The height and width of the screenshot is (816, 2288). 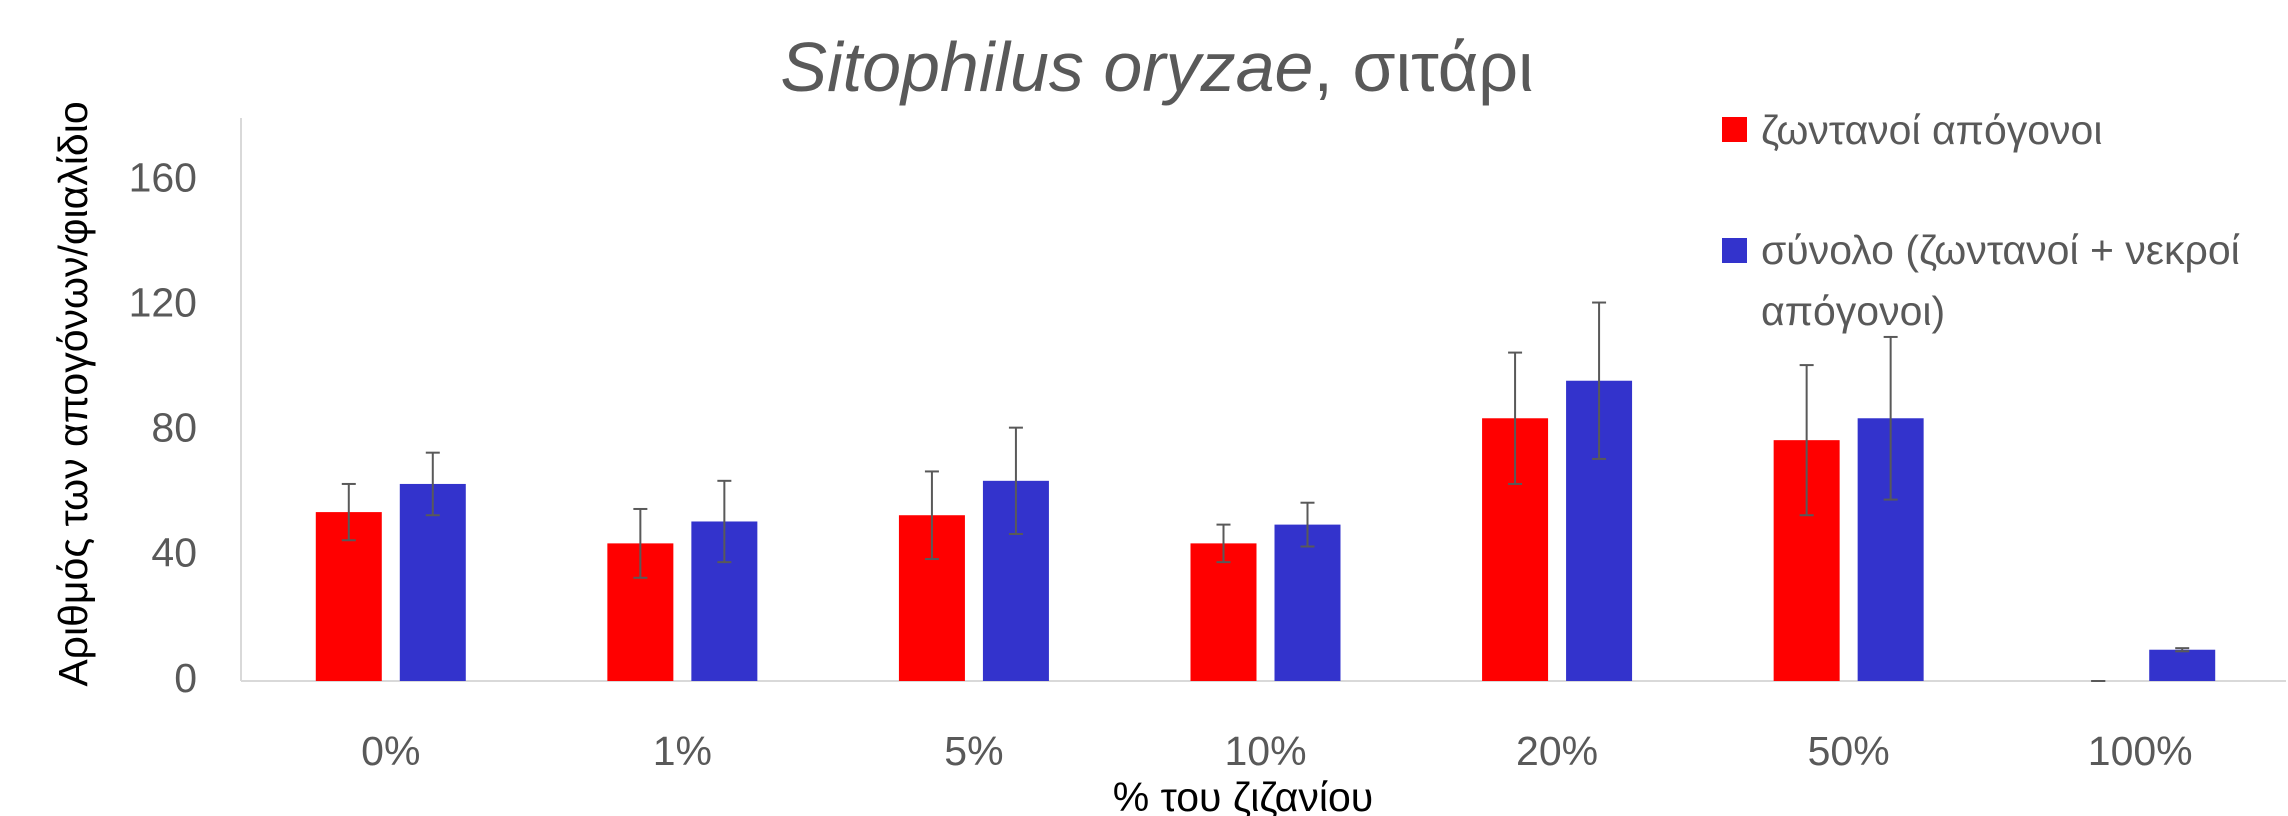 I want to click on chart-title: Sitophilus oryzae, σιτάρι, so click(x=1156, y=67).